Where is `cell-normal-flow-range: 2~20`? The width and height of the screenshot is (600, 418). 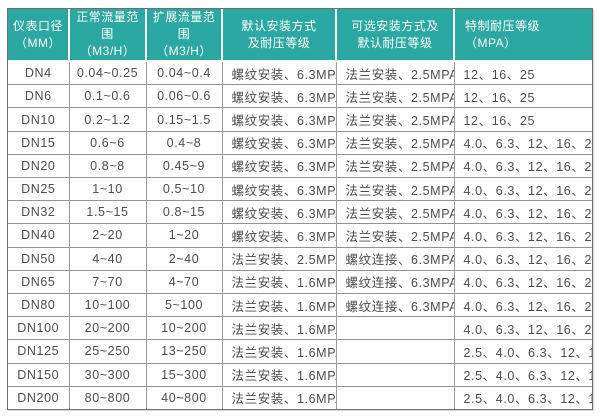
cell-normal-flow-range: 2~20 is located at coordinates (107, 235).